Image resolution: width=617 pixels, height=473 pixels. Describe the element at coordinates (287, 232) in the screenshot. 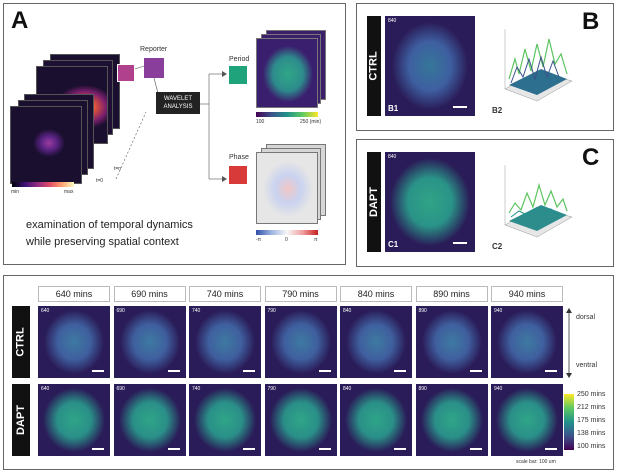

I see `phase-colorbar` at that location.